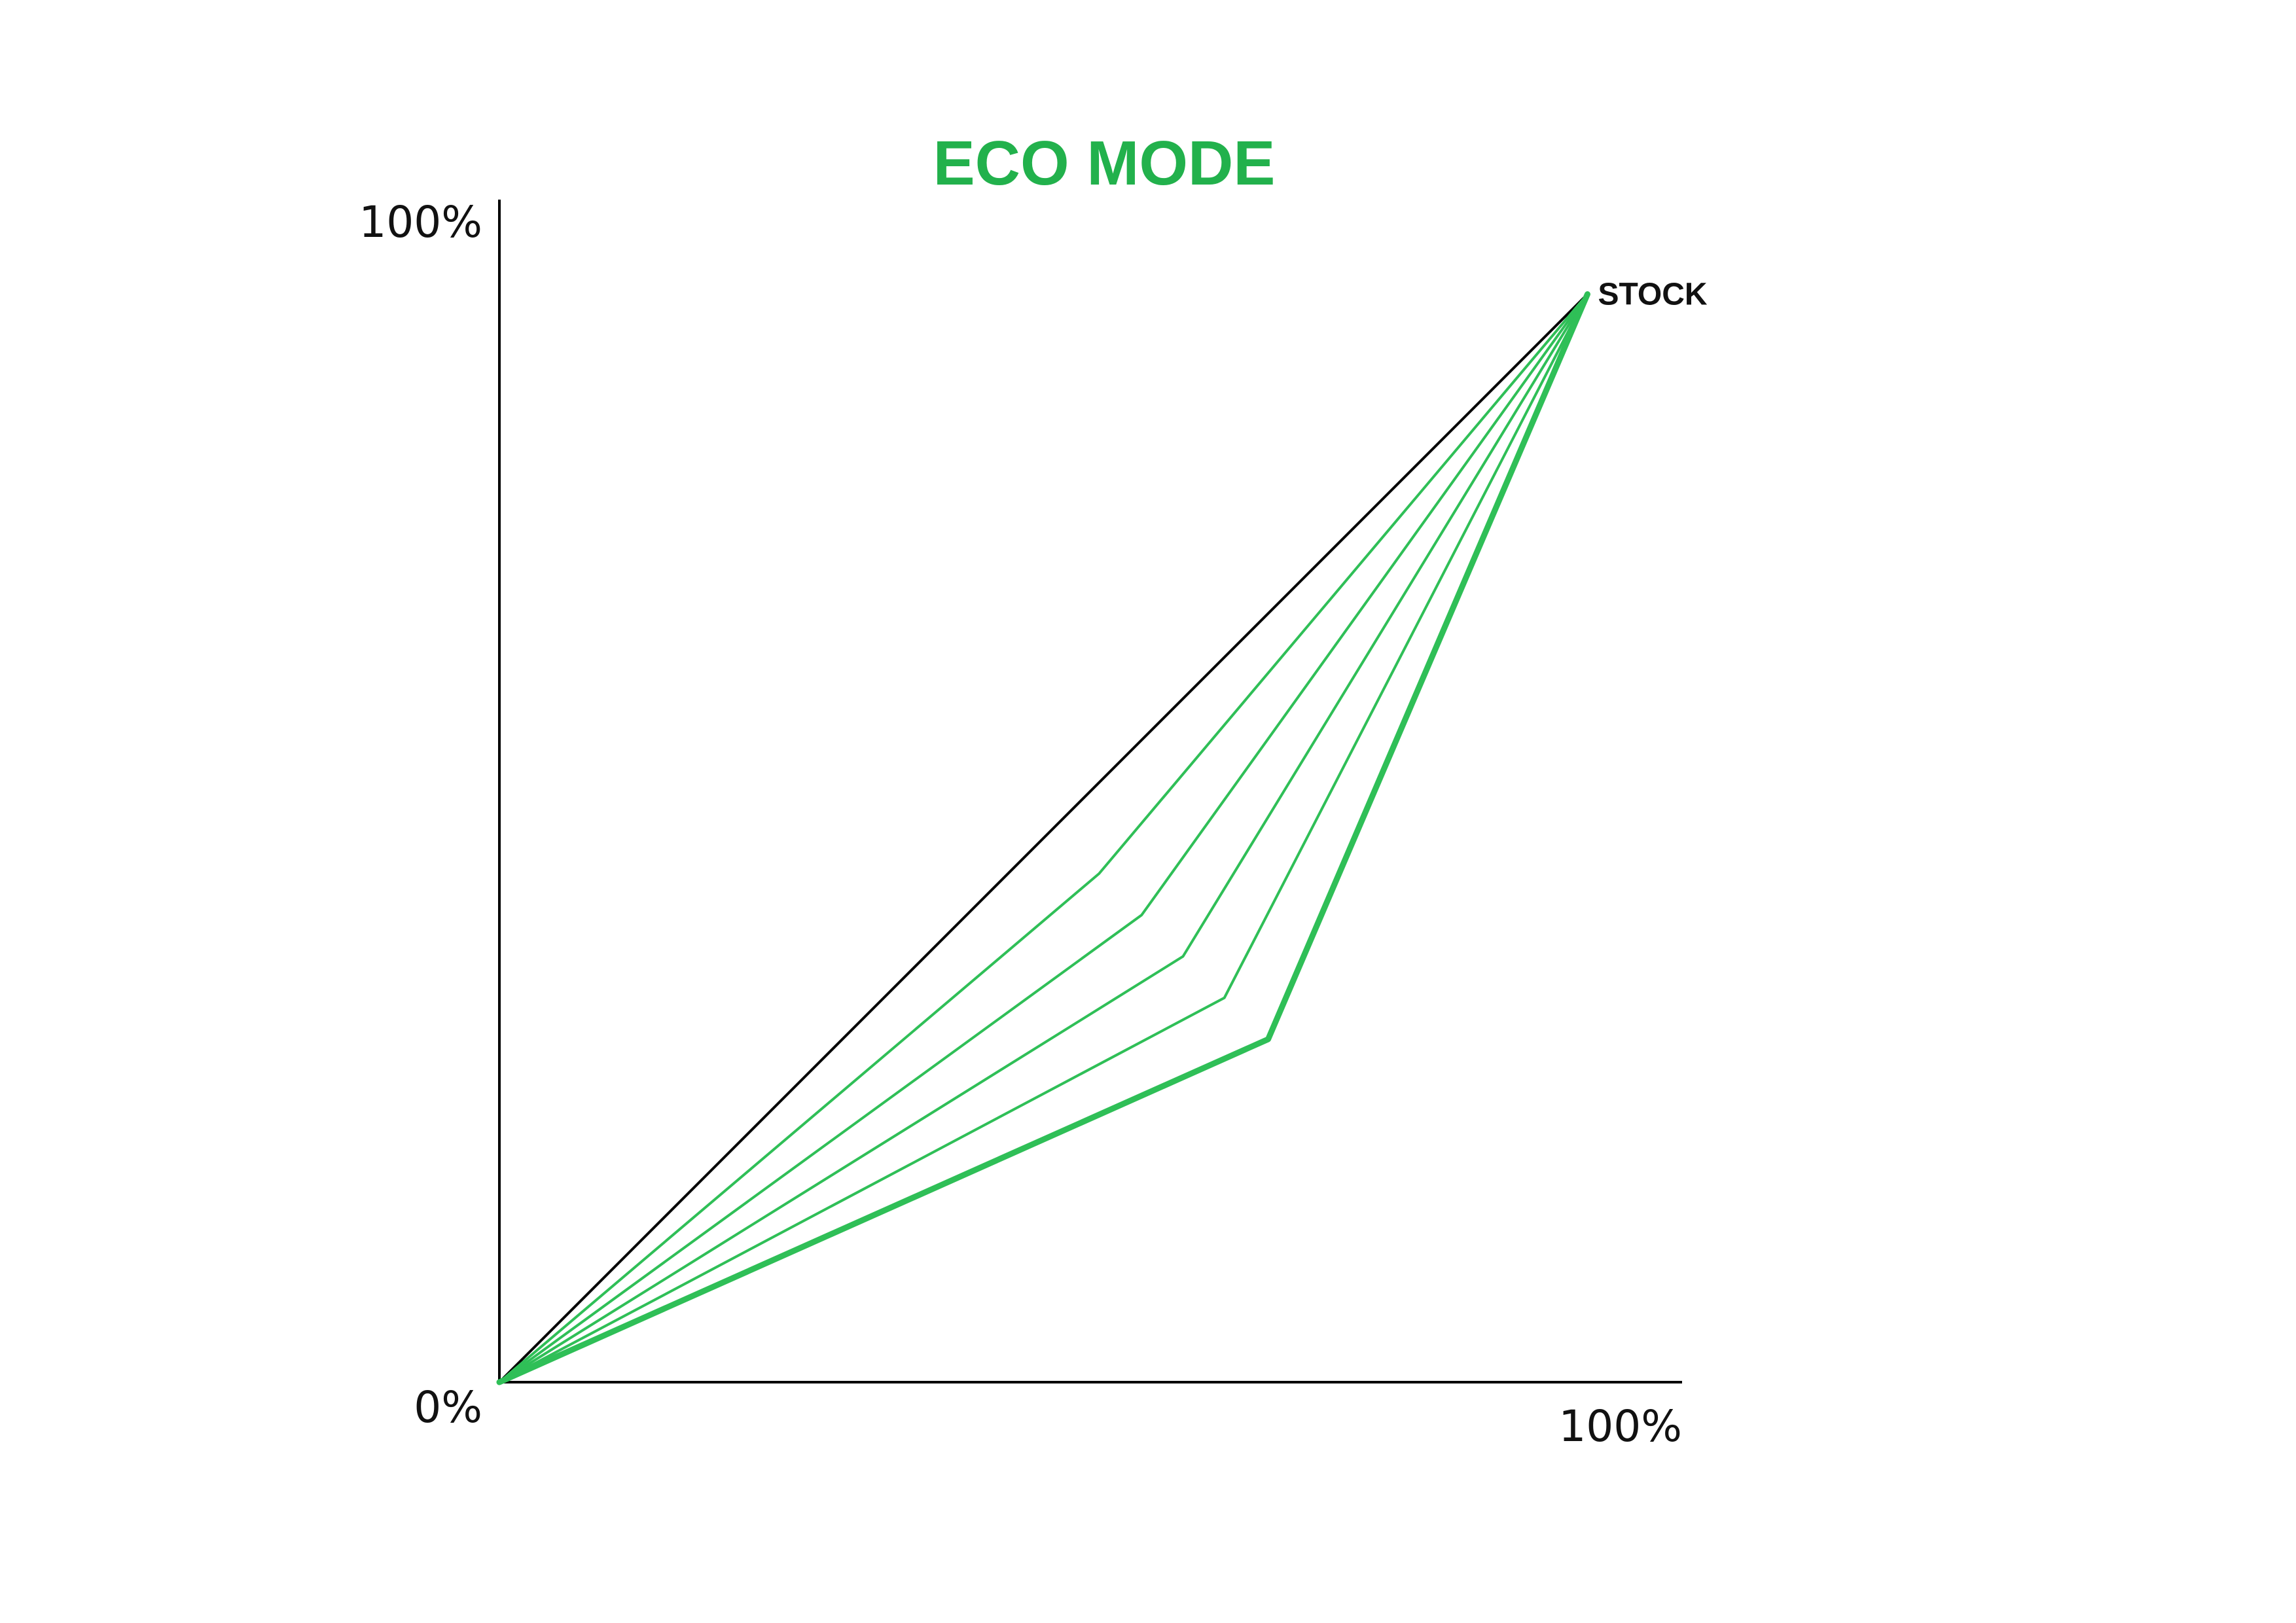 This screenshot has width=2296, height=1623. Describe the element at coordinates (420, 222) in the screenshot. I see `y-tick-label-top: 100%` at that location.